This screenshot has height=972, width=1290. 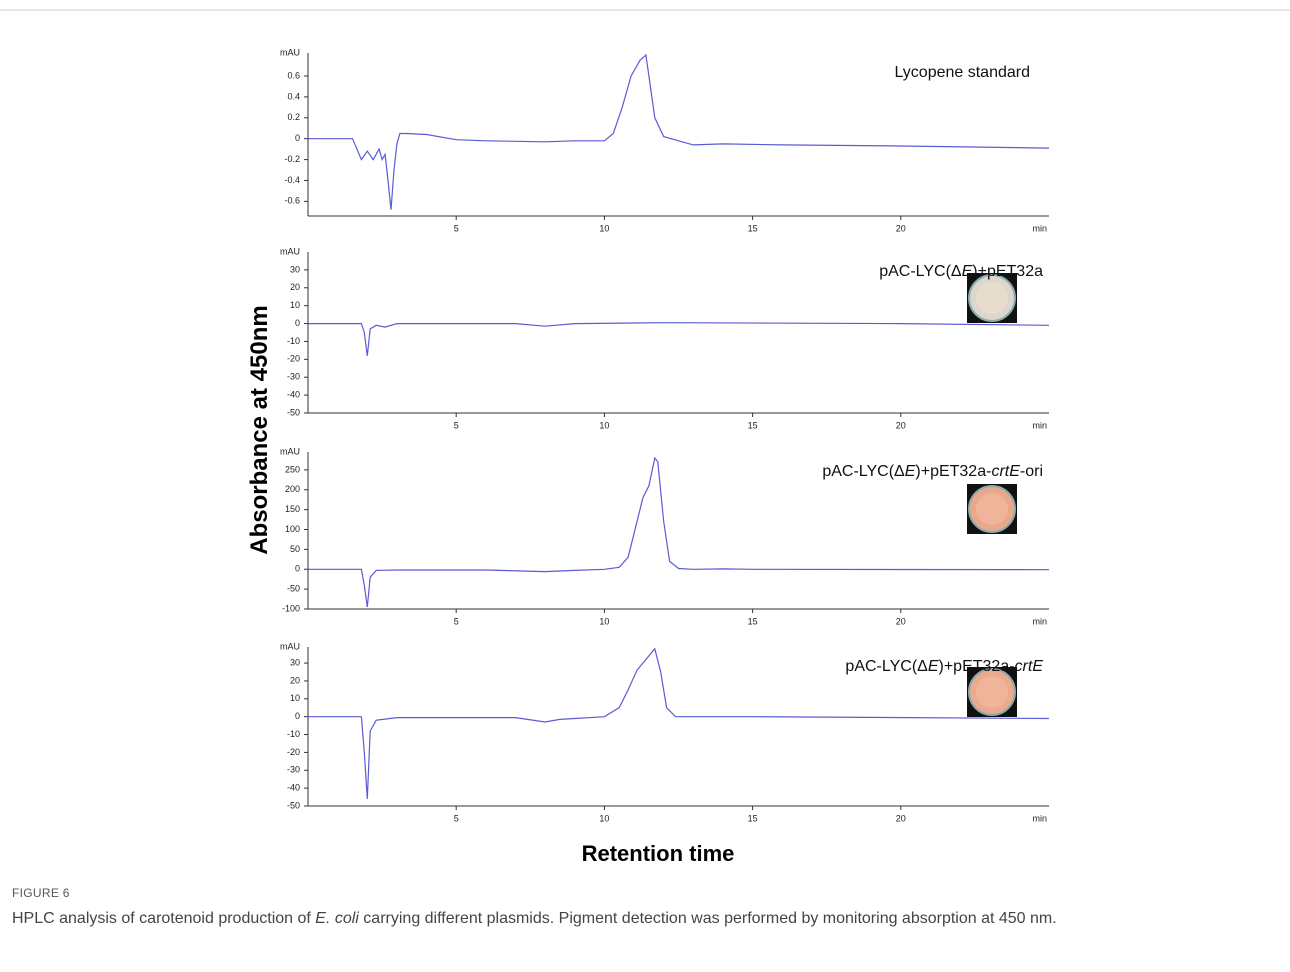 I want to click on chart-title: Lycopene standard, so click(x=962, y=72).